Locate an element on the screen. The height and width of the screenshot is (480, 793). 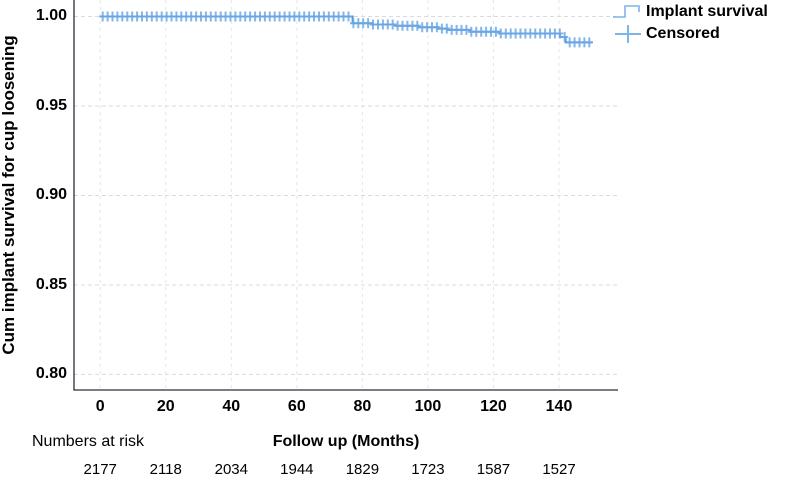
legend-label: Implant survival is located at coordinates (707, 11).